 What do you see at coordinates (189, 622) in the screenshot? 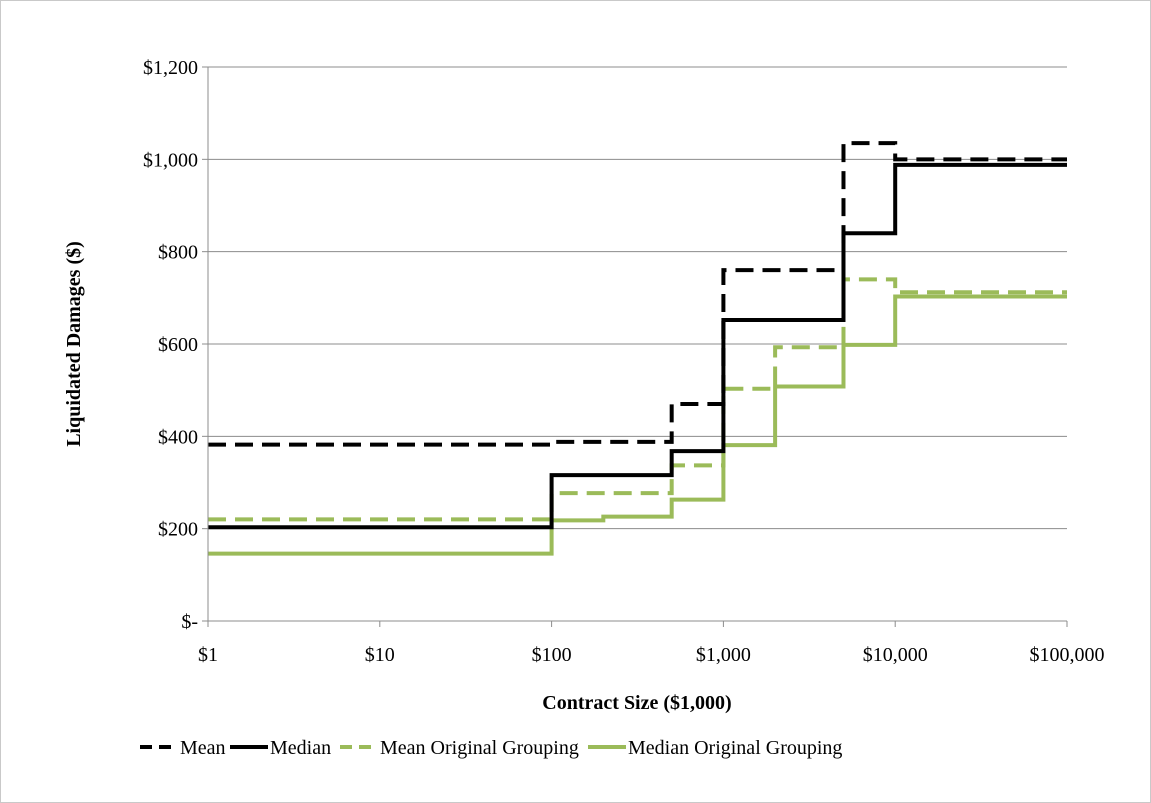
I see `y-tick-label: $-` at bounding box center [189, 622].